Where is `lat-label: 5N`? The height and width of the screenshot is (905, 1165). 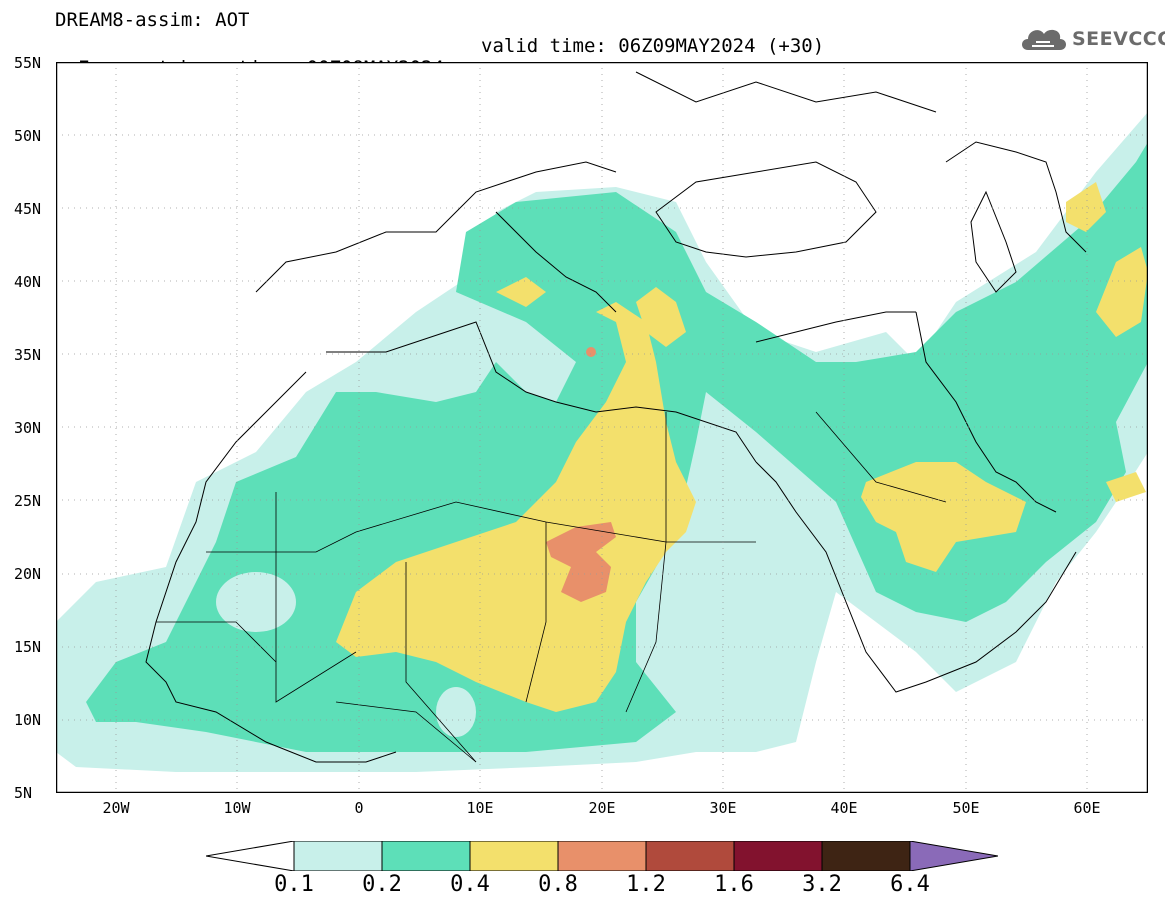 lat-label: 5N is located at coordinates (23, 793).